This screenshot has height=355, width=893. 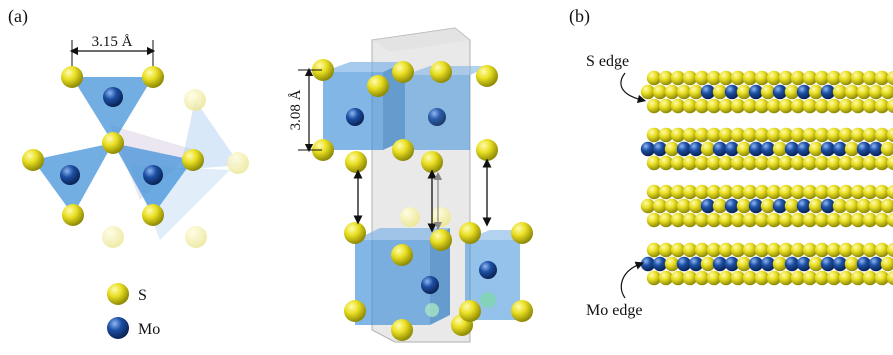 What do you see at coordinates (305, 110) in the screenshot?
I see `layer-height-dimension: 3.08 Å` at bounding box center [305, 110].